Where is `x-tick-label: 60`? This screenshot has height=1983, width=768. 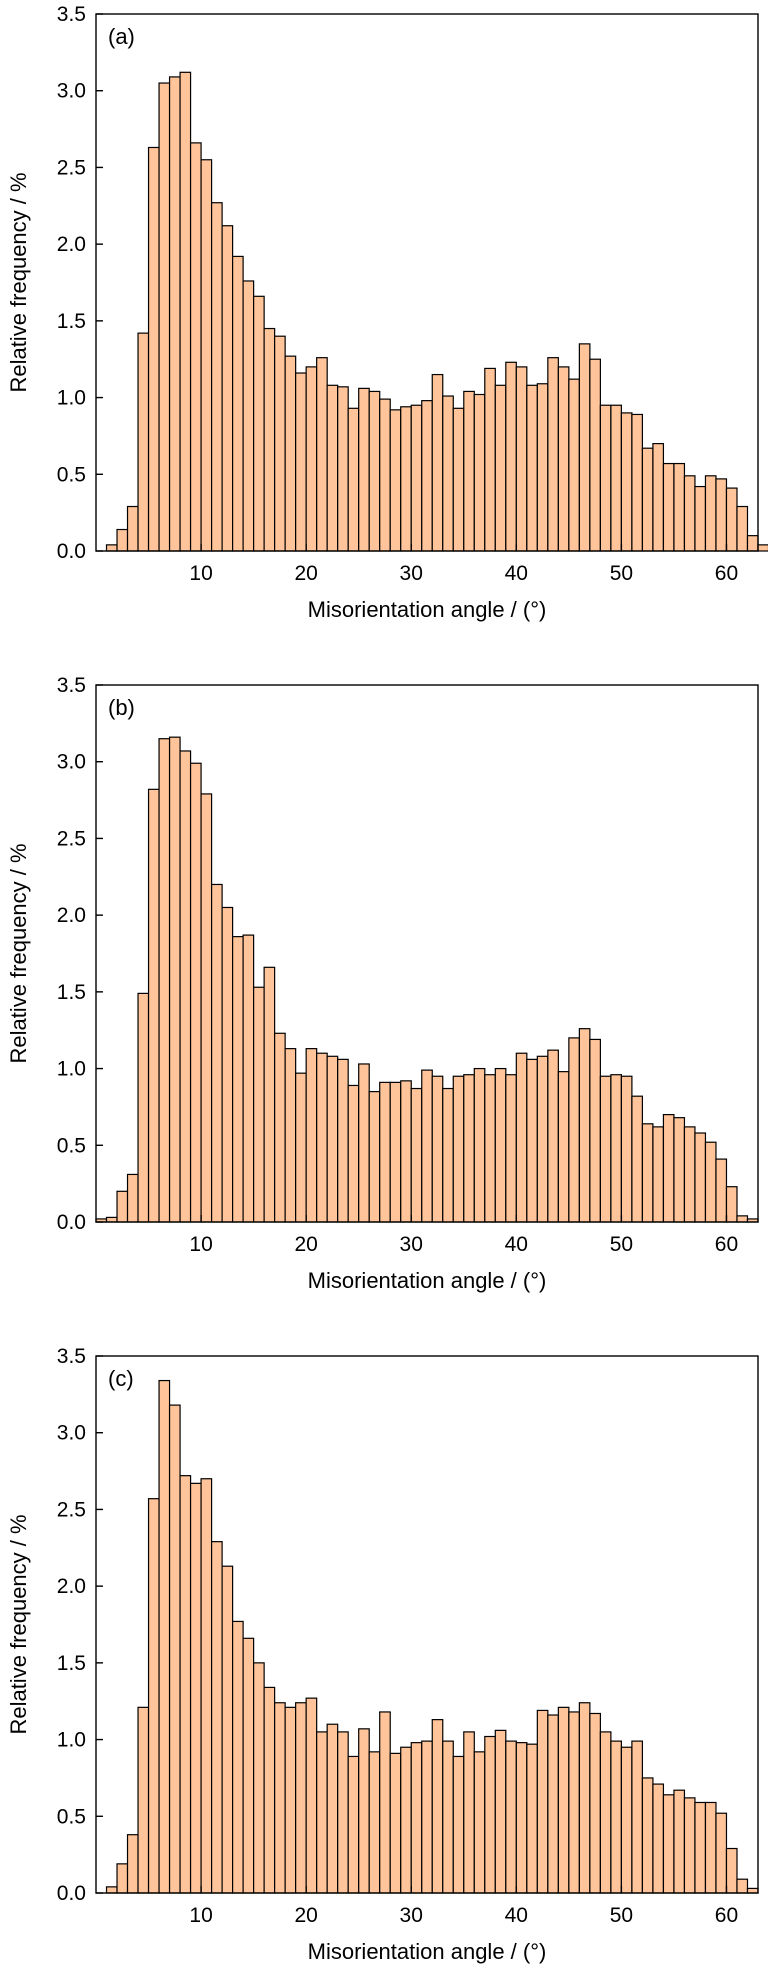
x-tick-label: 60 is located at coordinates (726, 1244).